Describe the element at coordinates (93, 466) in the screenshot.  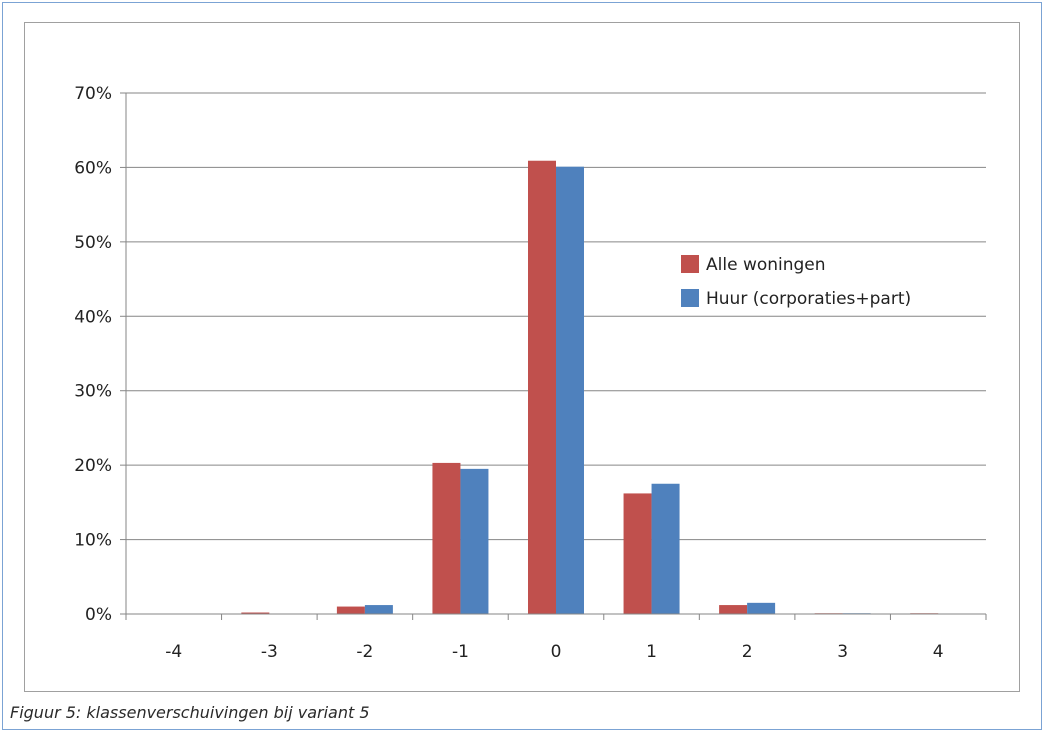
I see `y-tick-label: 20%` at that location.